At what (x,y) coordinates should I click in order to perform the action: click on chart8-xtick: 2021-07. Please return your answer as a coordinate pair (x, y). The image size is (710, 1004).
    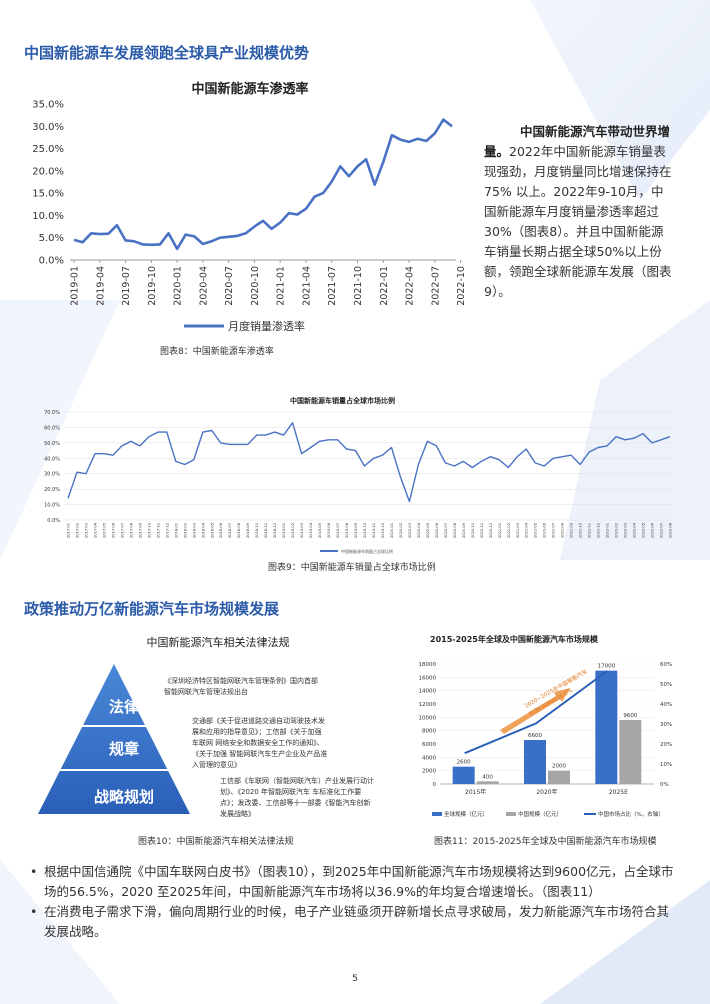
    Looking at the image, I should click on (332, 286).